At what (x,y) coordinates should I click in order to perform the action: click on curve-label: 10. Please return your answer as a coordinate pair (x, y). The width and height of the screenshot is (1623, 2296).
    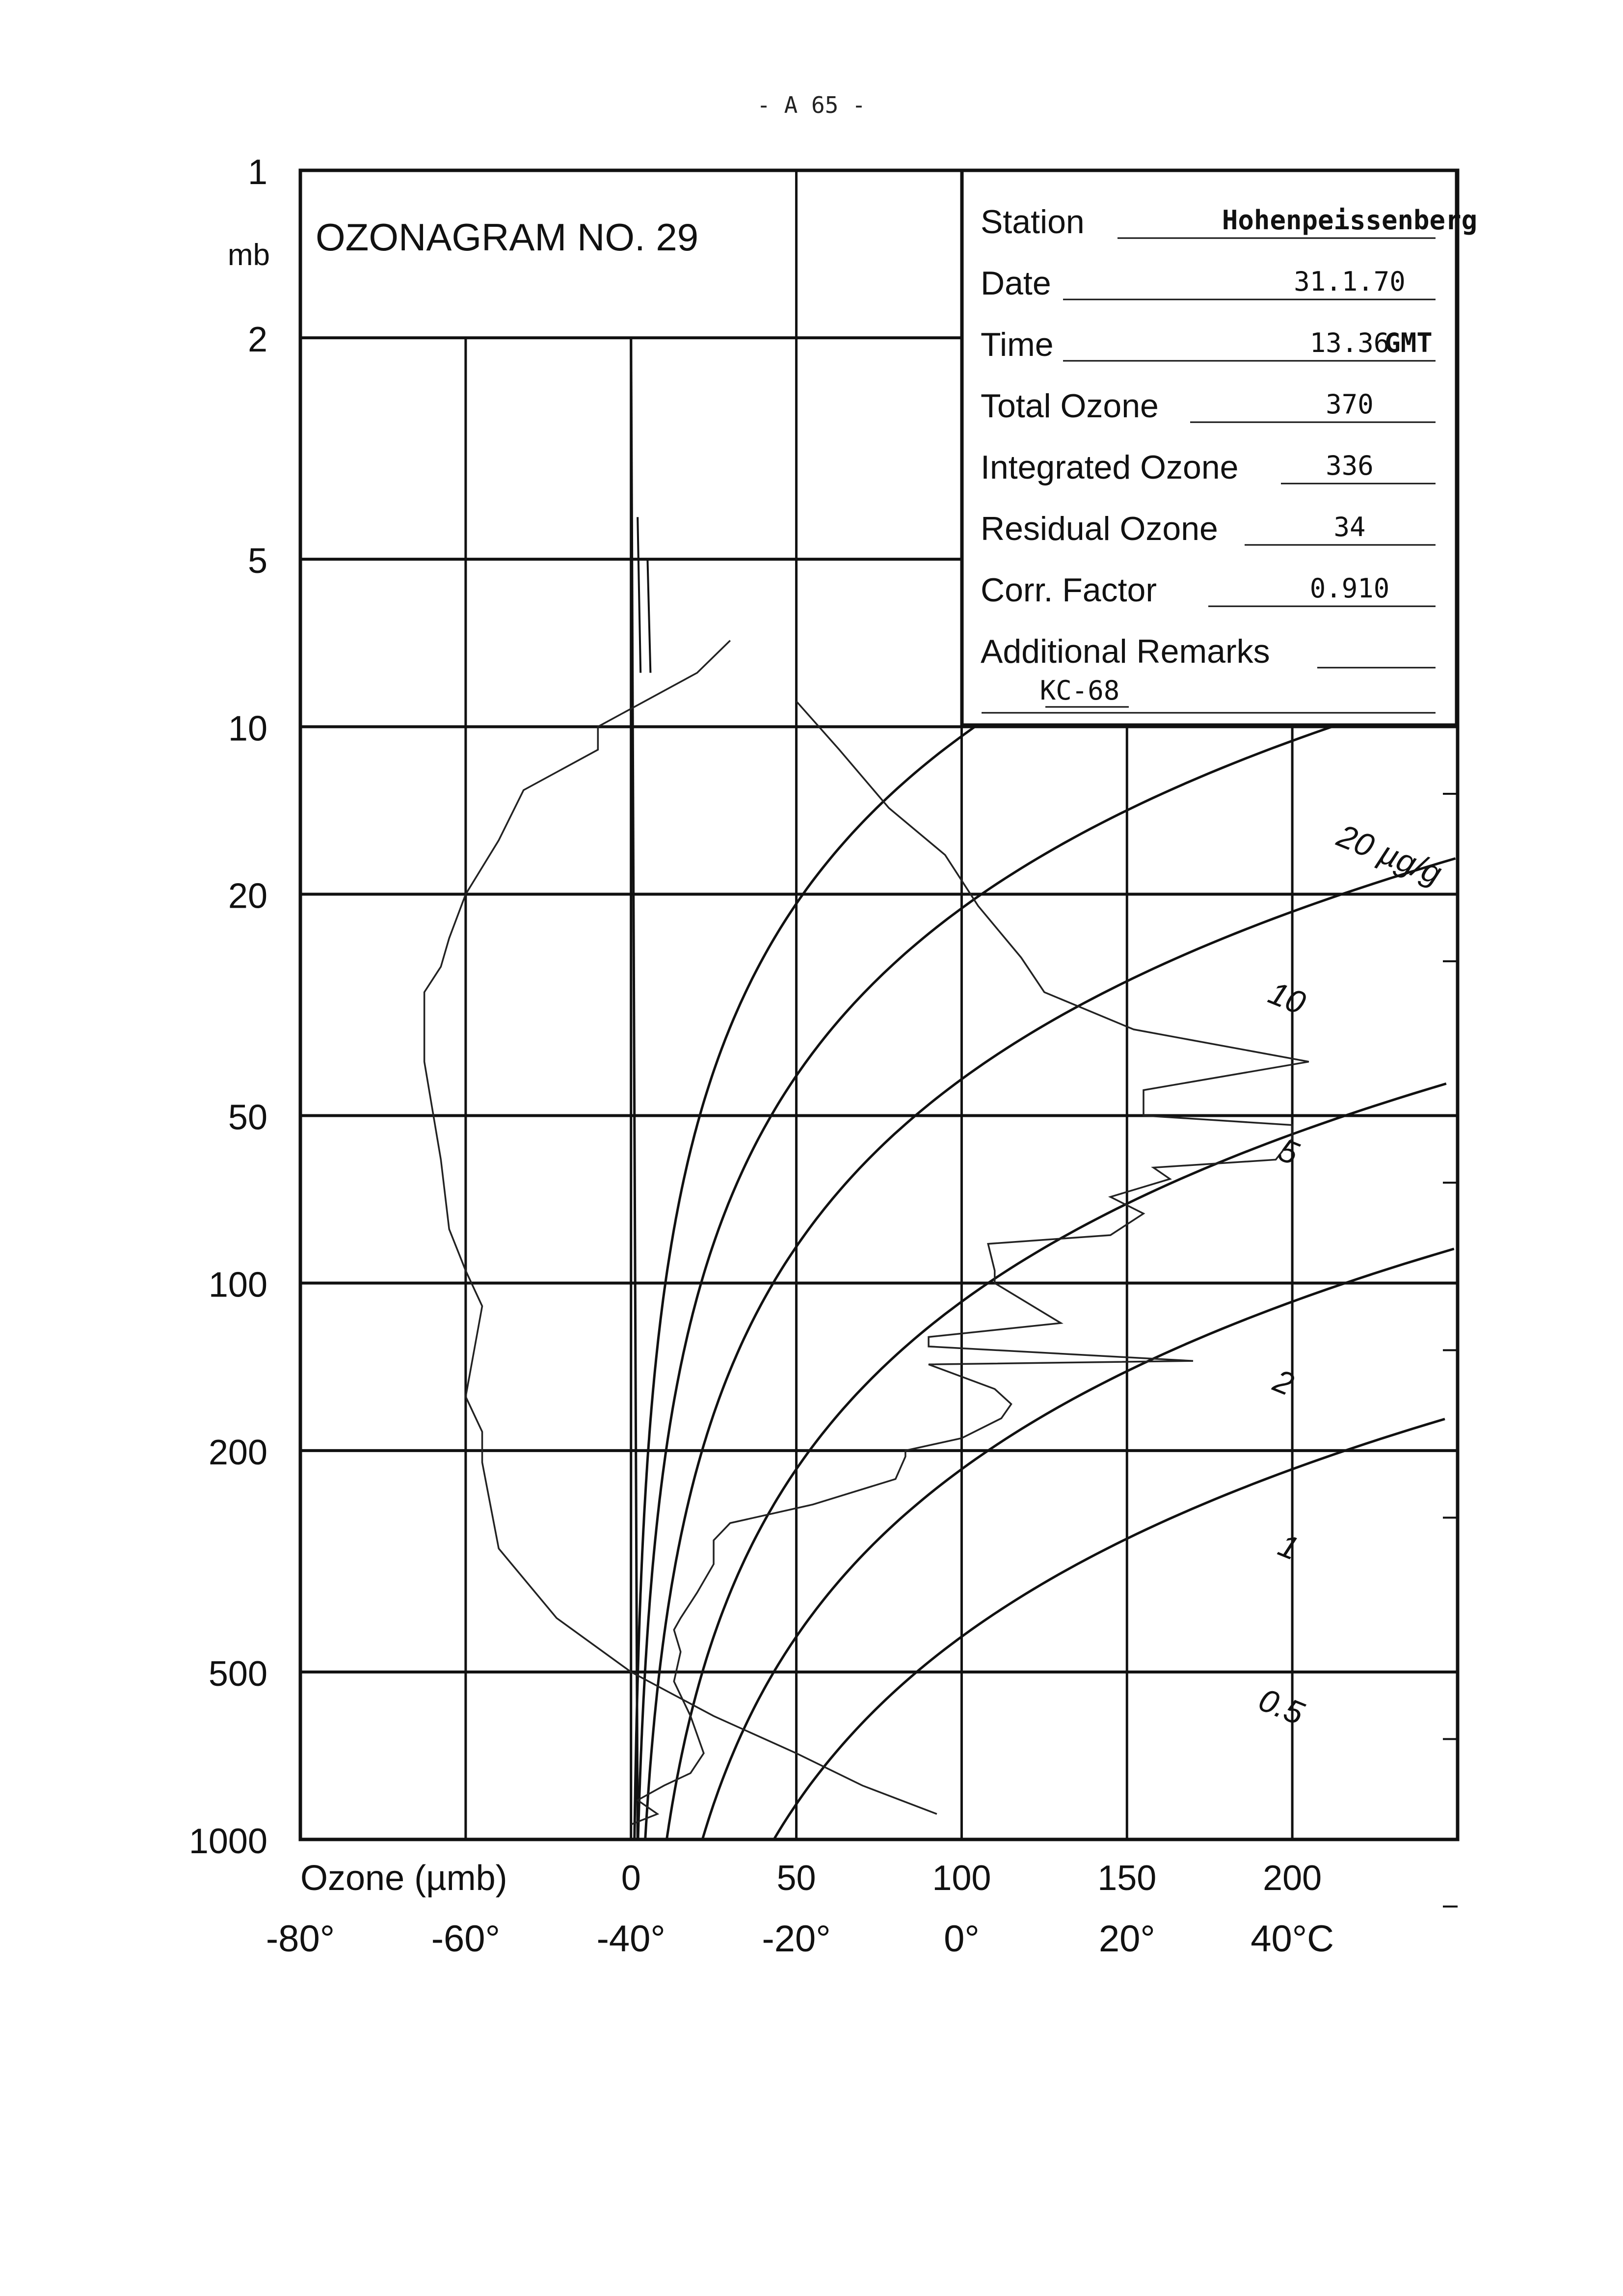
    Looking at the image, I should click on (1287, 997).